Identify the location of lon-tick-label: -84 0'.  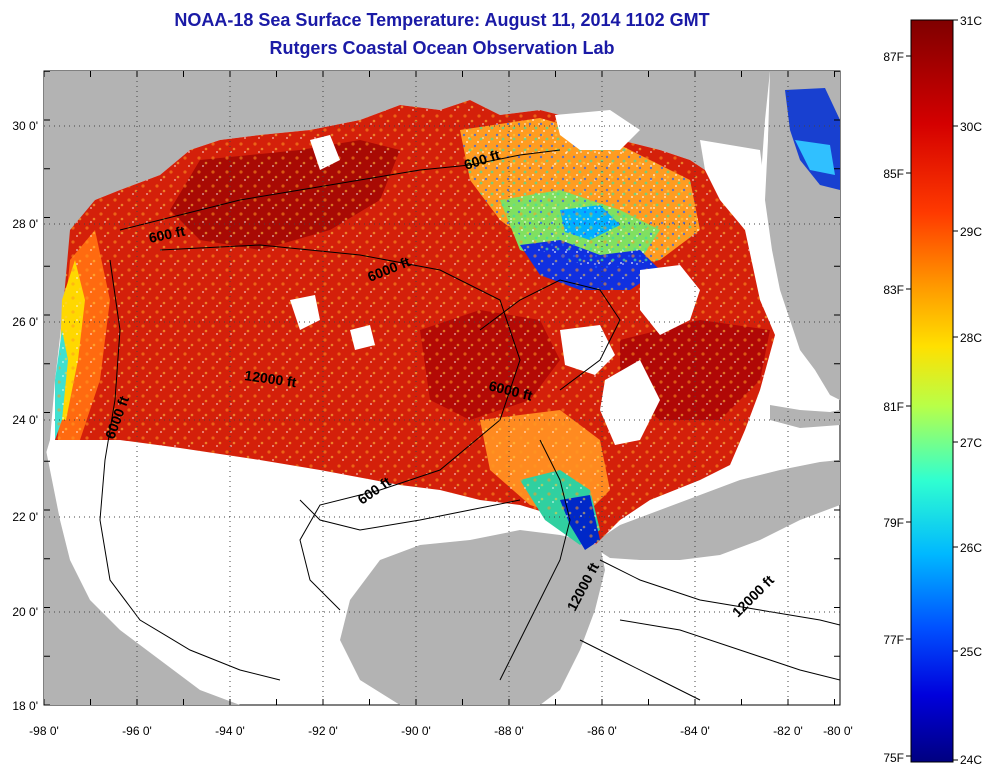
(695, 731).